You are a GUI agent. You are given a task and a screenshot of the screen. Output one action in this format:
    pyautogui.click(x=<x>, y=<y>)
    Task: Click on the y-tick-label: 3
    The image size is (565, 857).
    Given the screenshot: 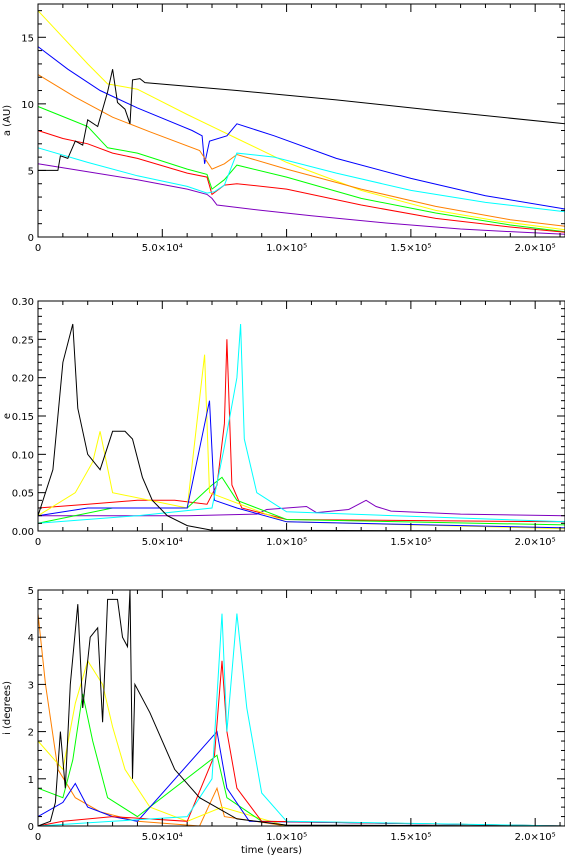 What is the action you would take?
    pyautogui.click(x=31, y=685)
    